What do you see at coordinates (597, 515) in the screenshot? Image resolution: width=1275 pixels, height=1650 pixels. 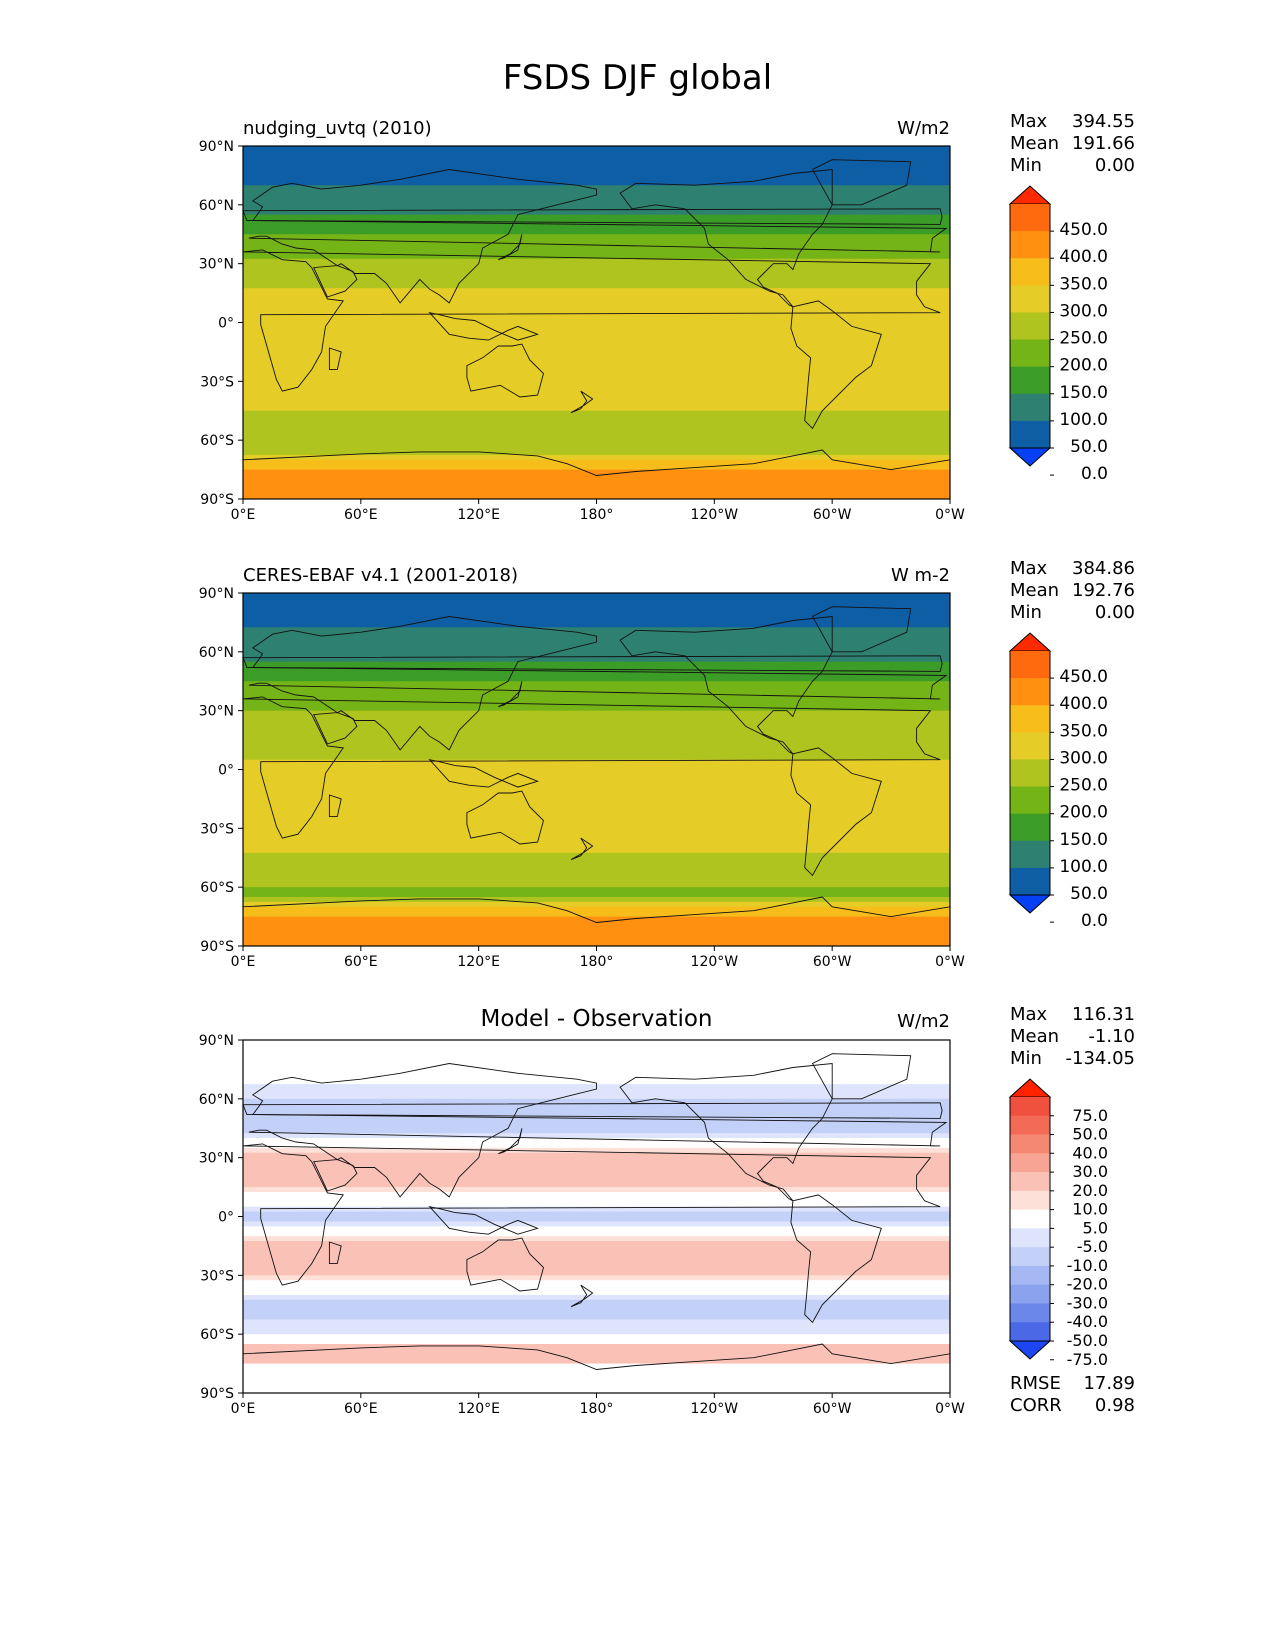 I see `lon-tick-label: 180°` at bounding box center [597, 515].